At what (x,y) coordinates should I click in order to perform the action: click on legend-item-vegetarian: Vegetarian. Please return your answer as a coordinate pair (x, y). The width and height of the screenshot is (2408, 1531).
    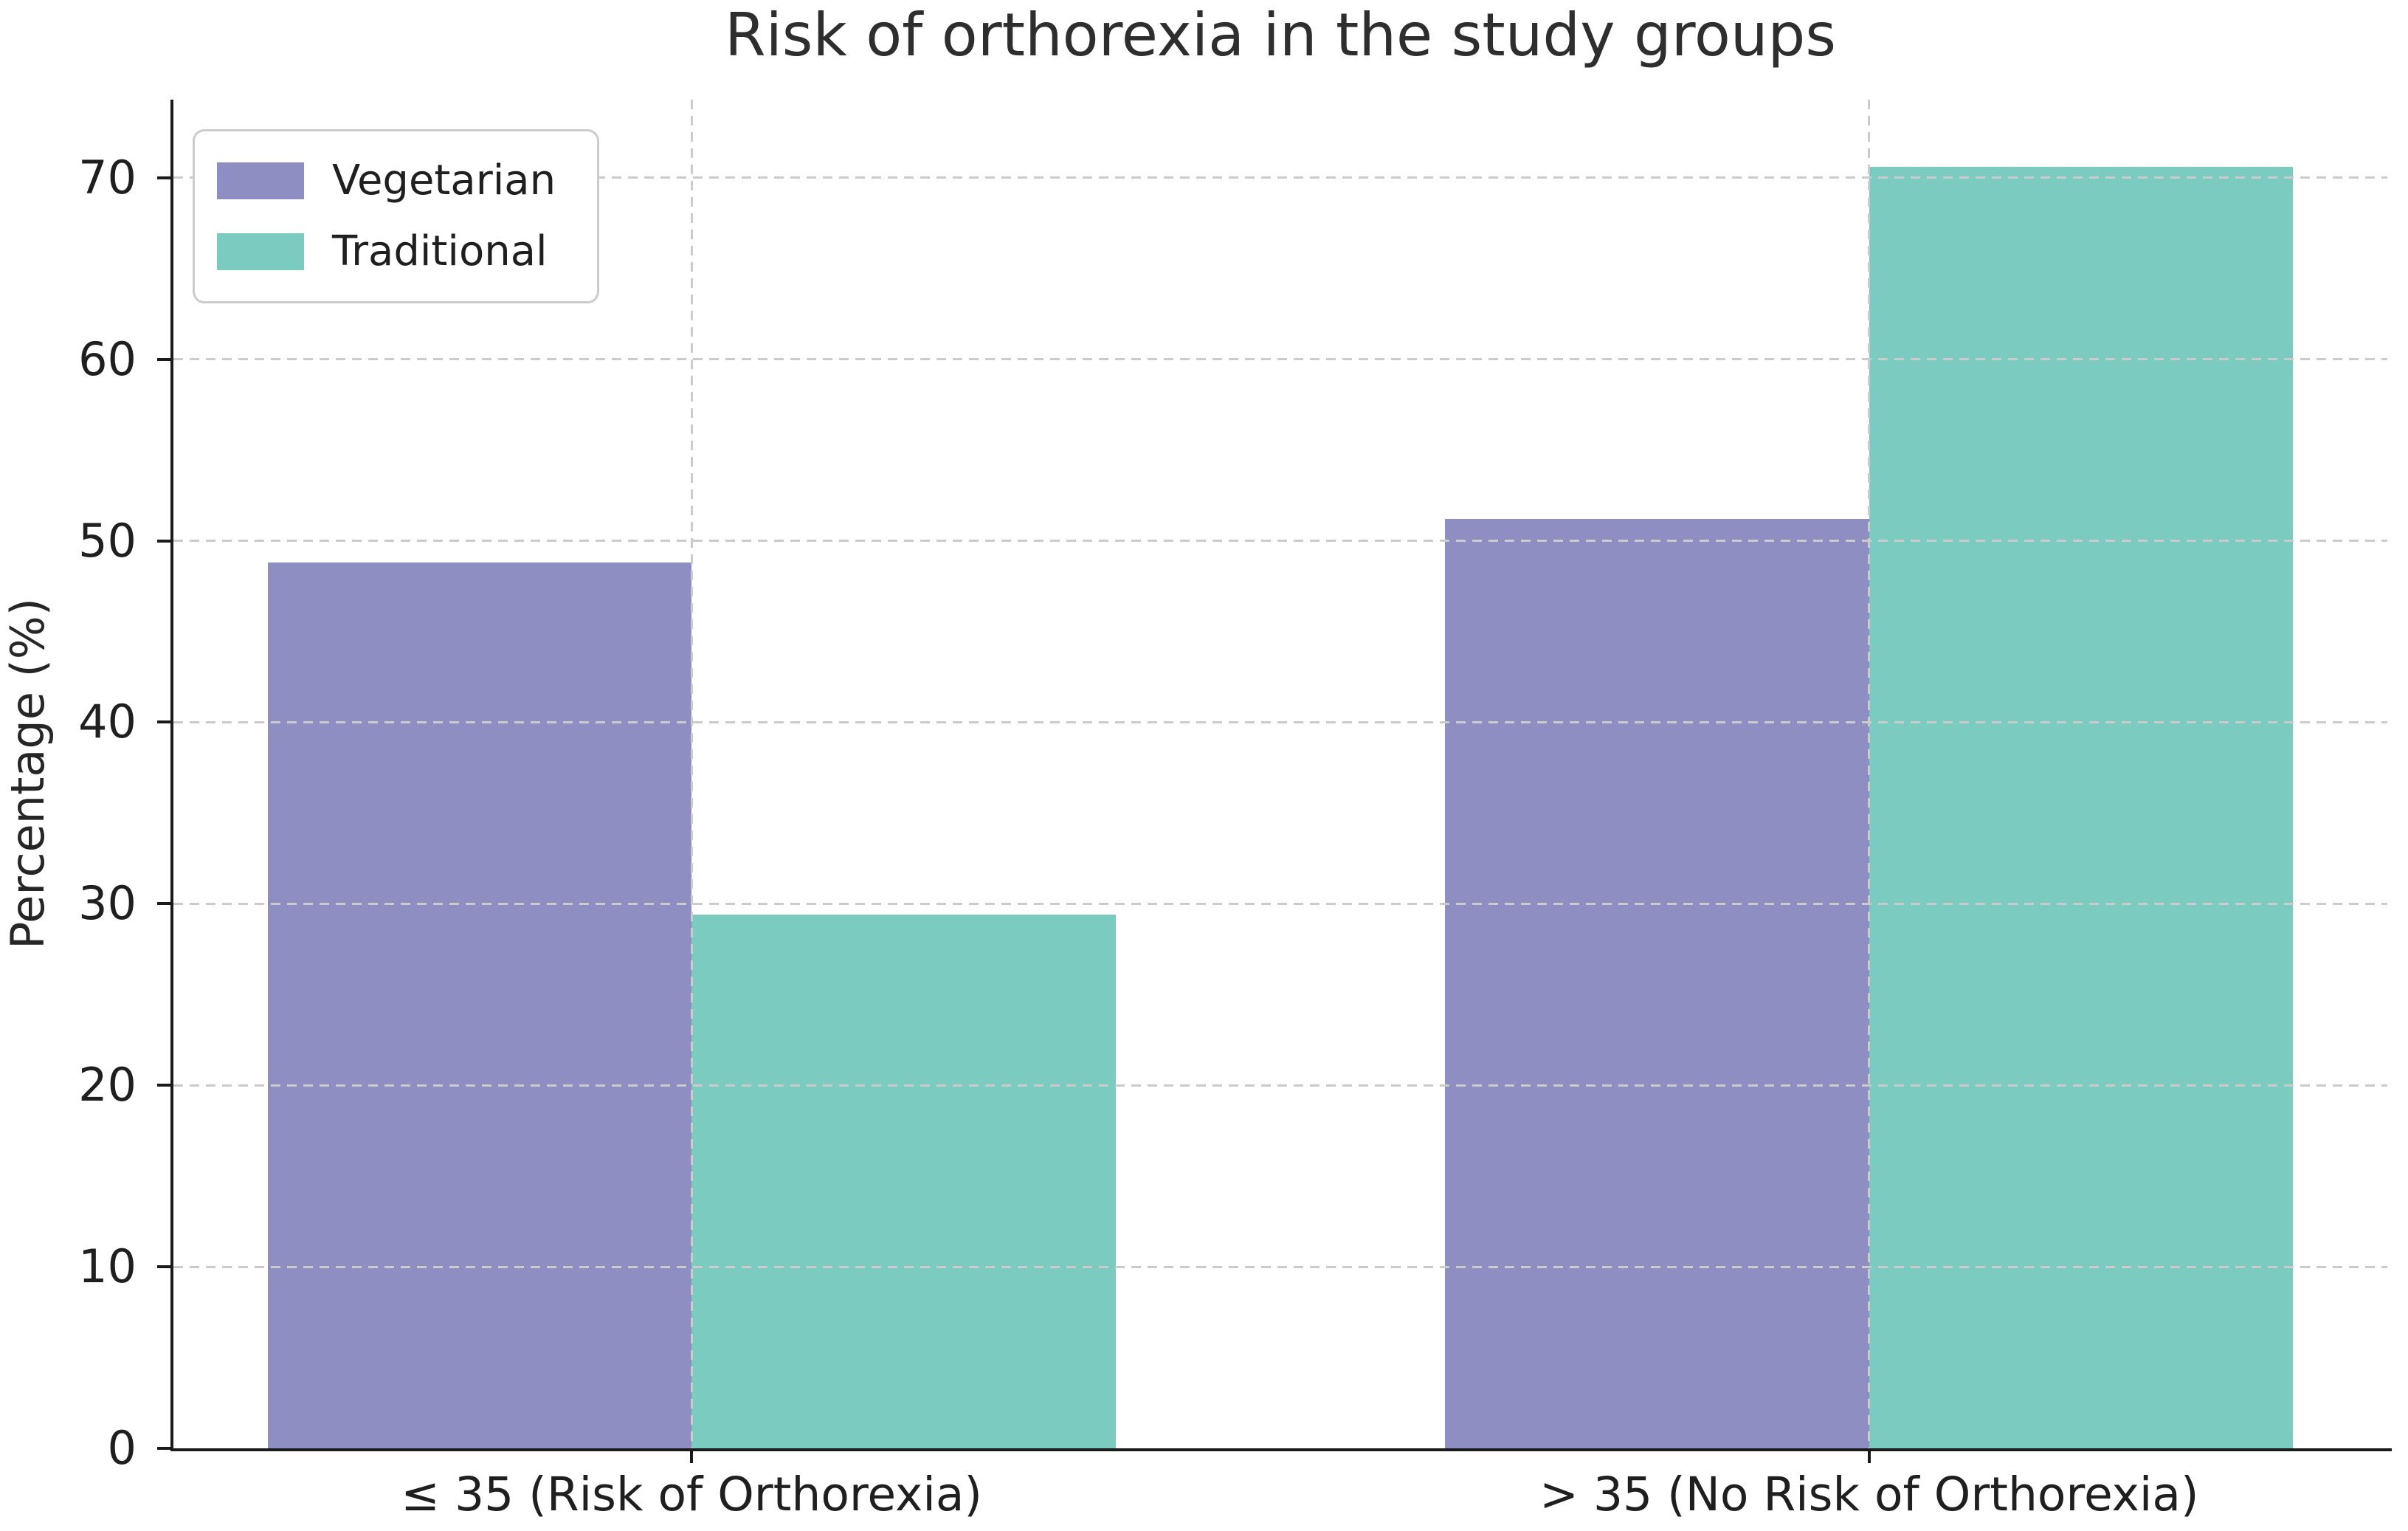
    Looking at the image, I should click on (386, 181).